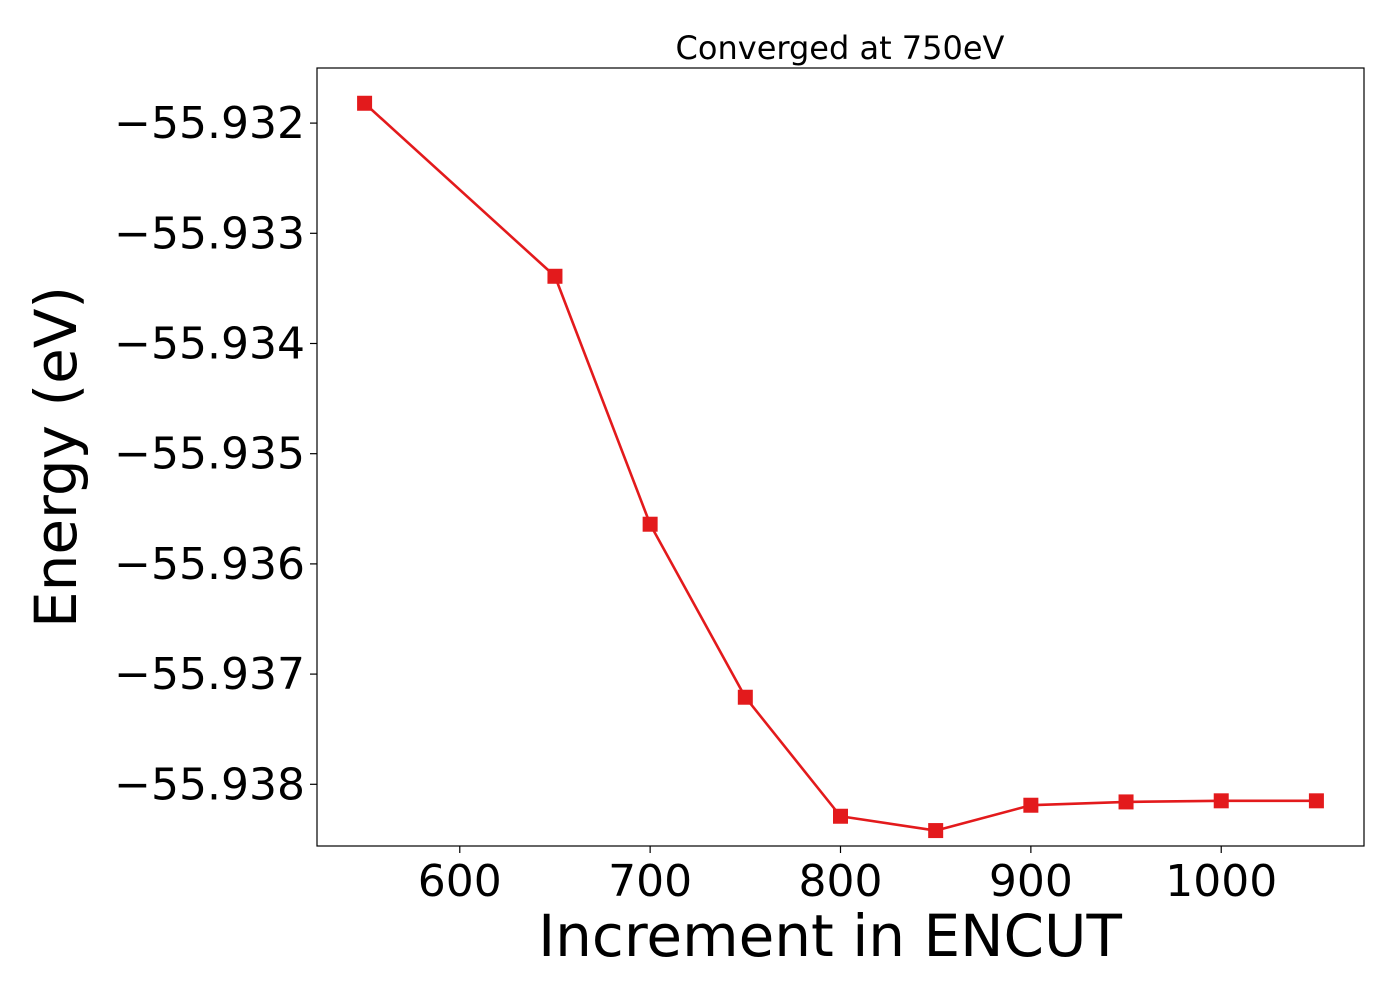 This screenshot has height=1005, width=1400. I want to click on y-tick-label: −55.934, so click(209, 343).